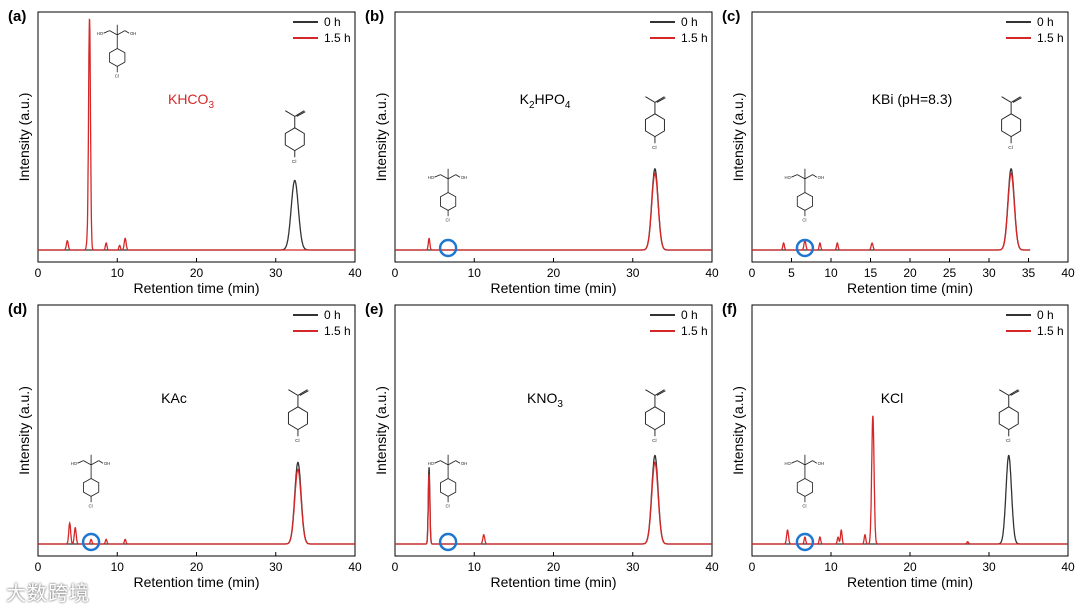  Describe the element at coordinates (568, 105) in the screenshot. I see `label-part: 4` at that location.